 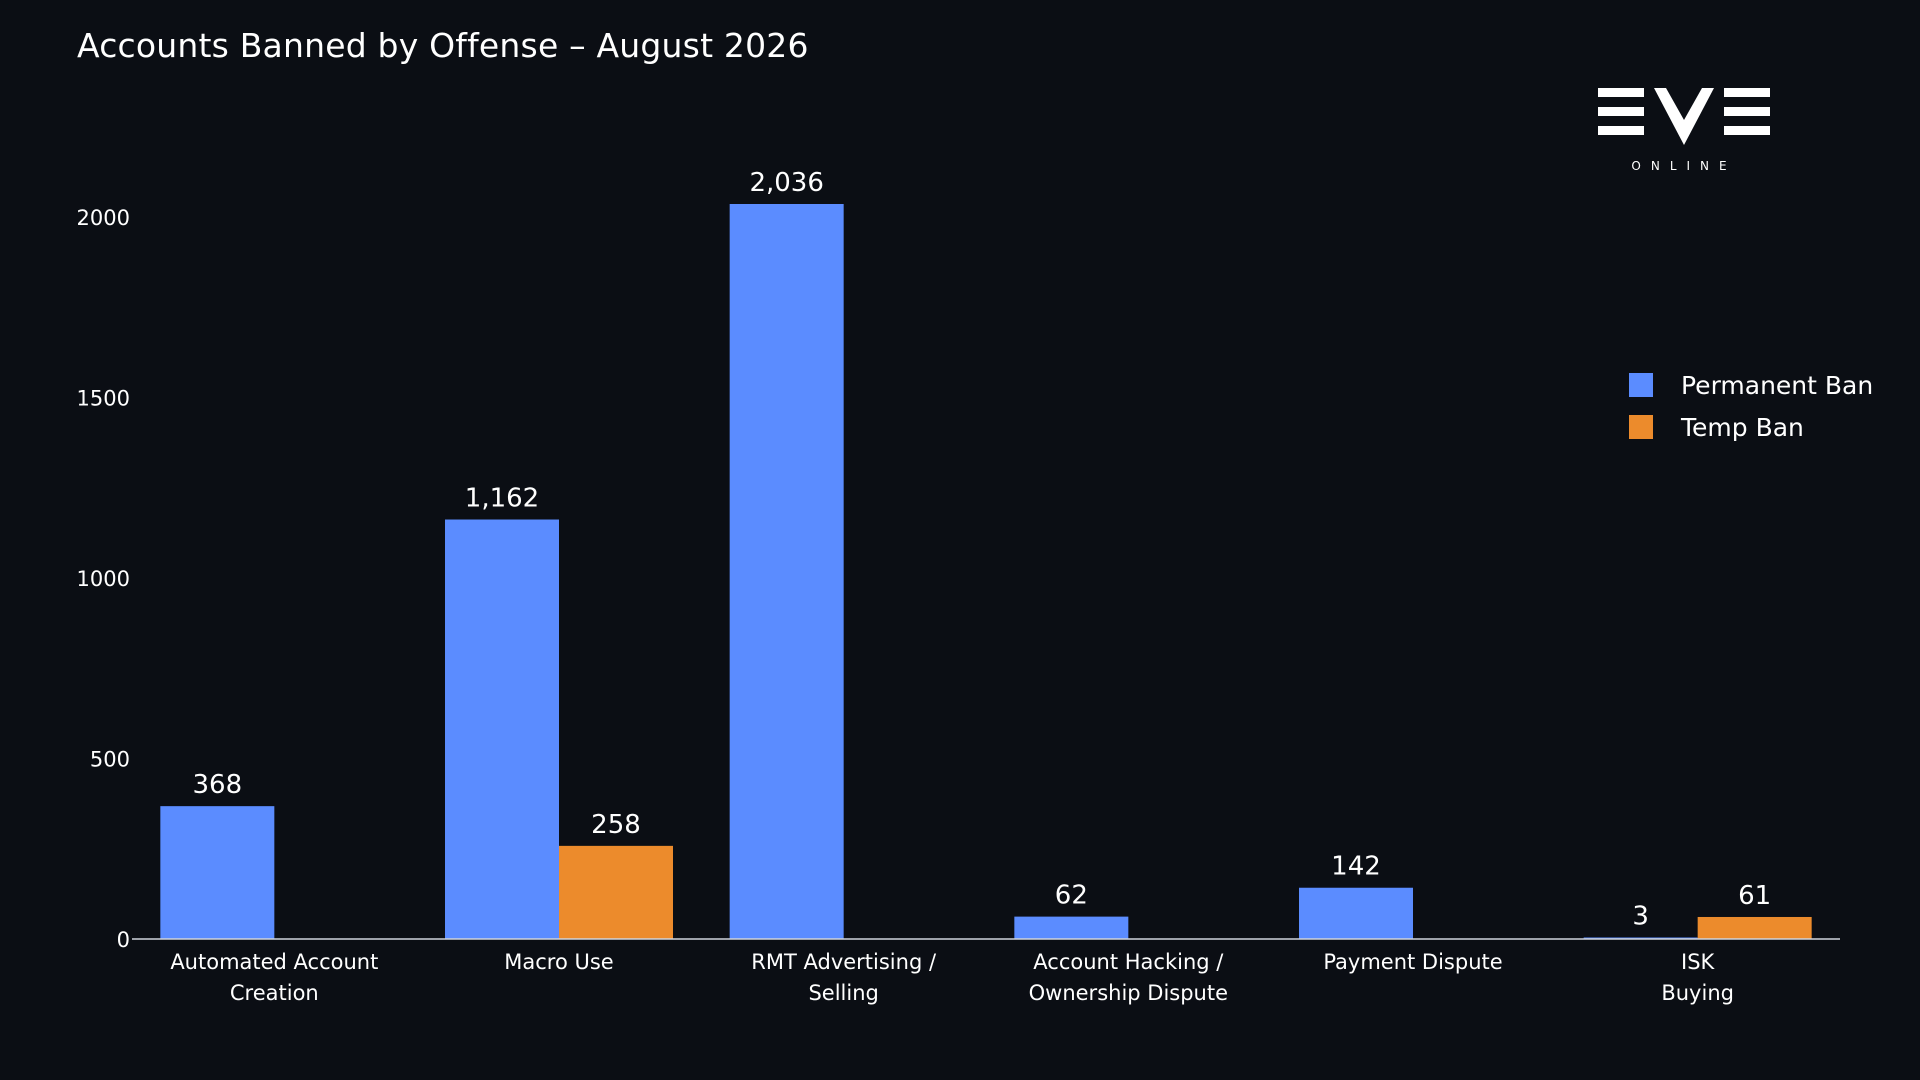 What do you see at coordinates (844, 962) in the screenshot?
I see `x-category-label: RMT Advertising /` at bounding box center [844, 962].